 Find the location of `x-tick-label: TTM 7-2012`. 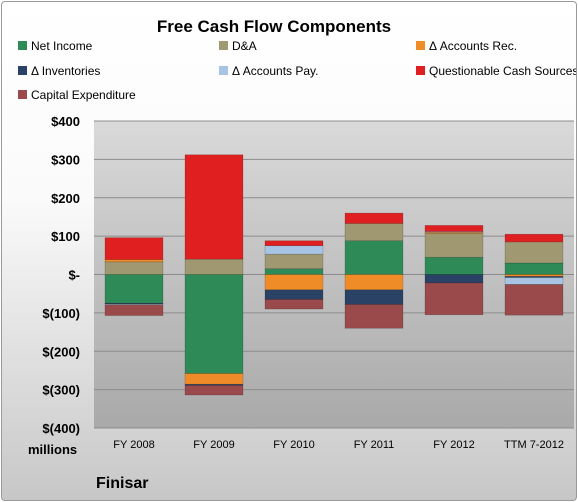

x-tick-label: TTM 7-2012 is located at coordinates (534, 445).